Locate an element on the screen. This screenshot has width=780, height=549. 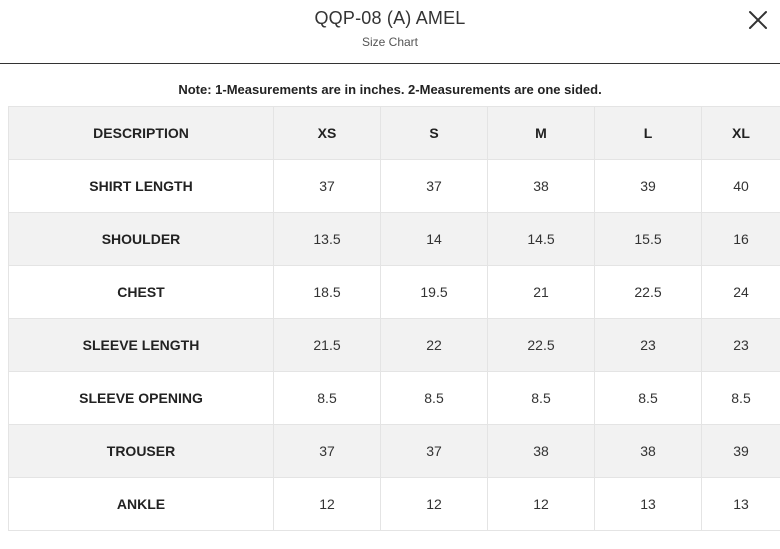
table-cell: 24 is located at coordinates (740, 292).